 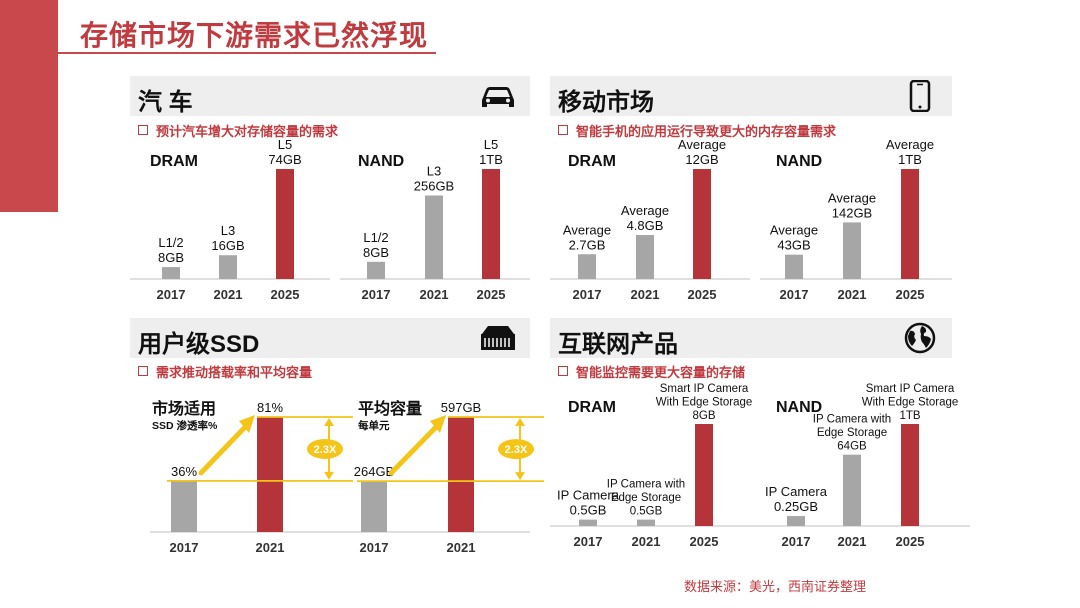 I want to click on chart-data-label: 12GB, so click(x=701, y=159).